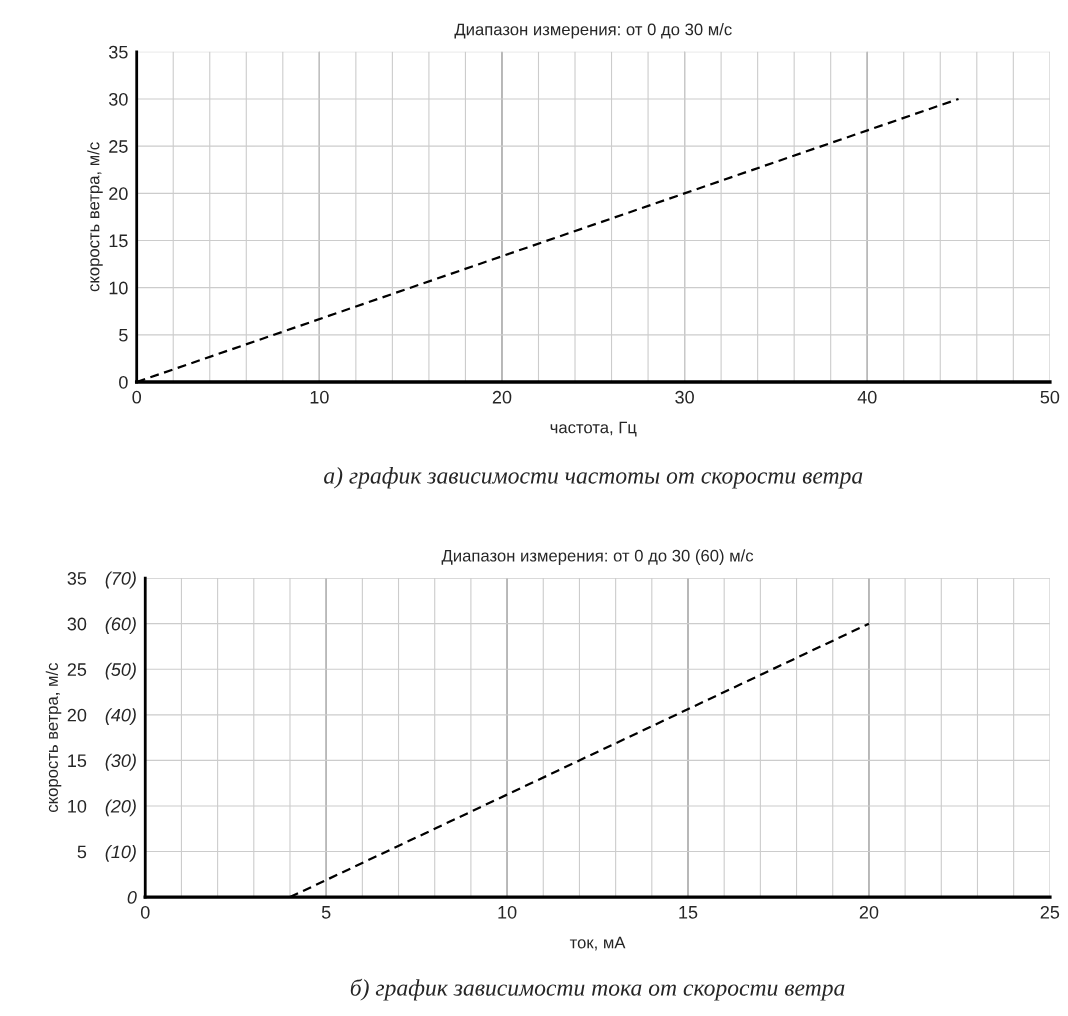 The image size is (1068, 1016). What do you see at coordinates (1050, 912) in the screenshot?
I see `x-tick-label: 25` at bounding box center [1050, 912].